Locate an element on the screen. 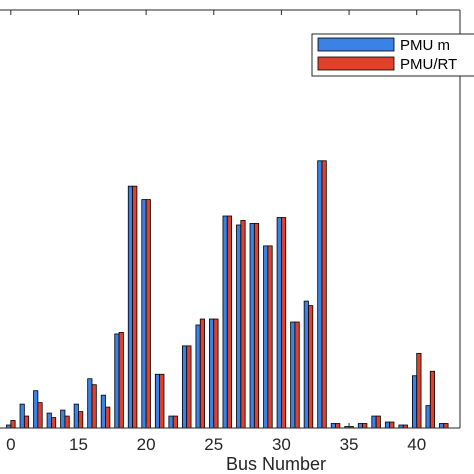 Image resolution: width=474 pixels, height=474 pixels. x-axis-label: Bus Number is located at coordinates (276, 464).